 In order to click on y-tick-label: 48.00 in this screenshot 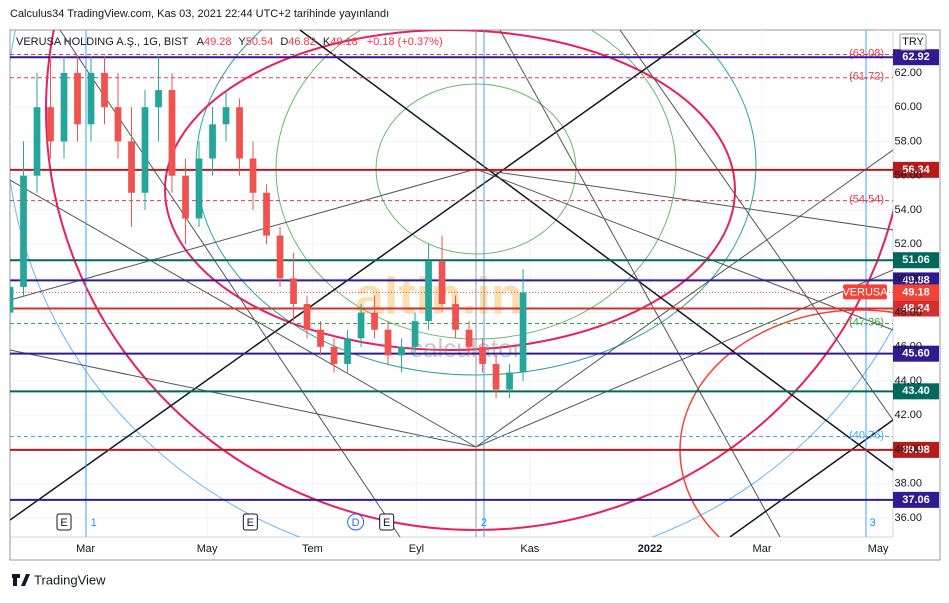, I will do `click(908, 313)`.